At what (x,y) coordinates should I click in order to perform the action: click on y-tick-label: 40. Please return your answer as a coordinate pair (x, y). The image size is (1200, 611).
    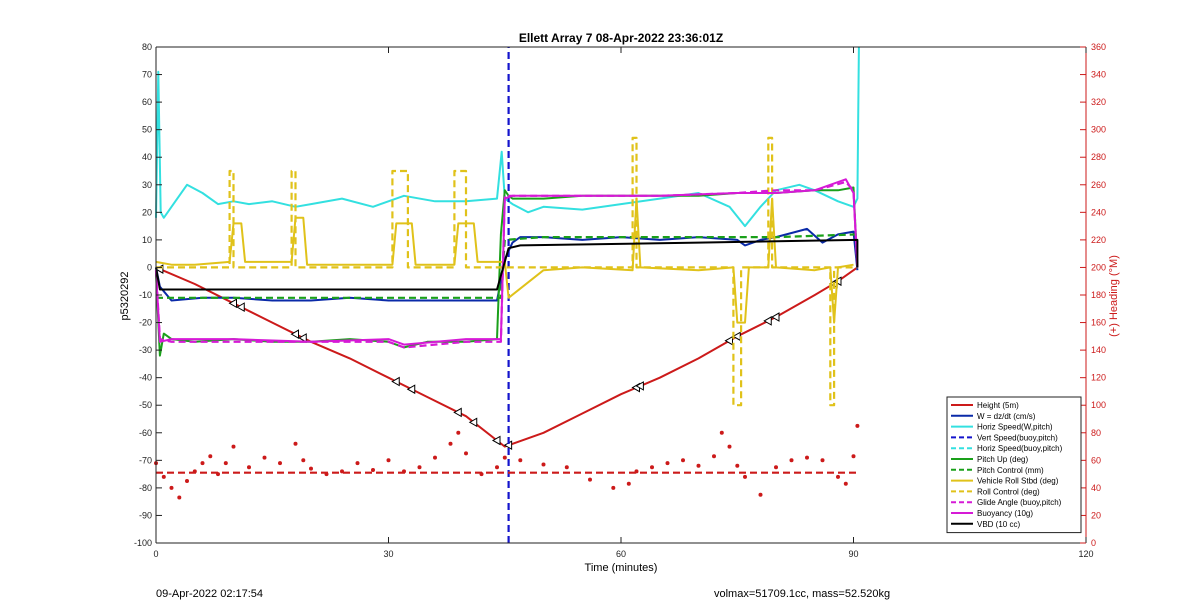
    Looking at the image, I should click on (147, 157).